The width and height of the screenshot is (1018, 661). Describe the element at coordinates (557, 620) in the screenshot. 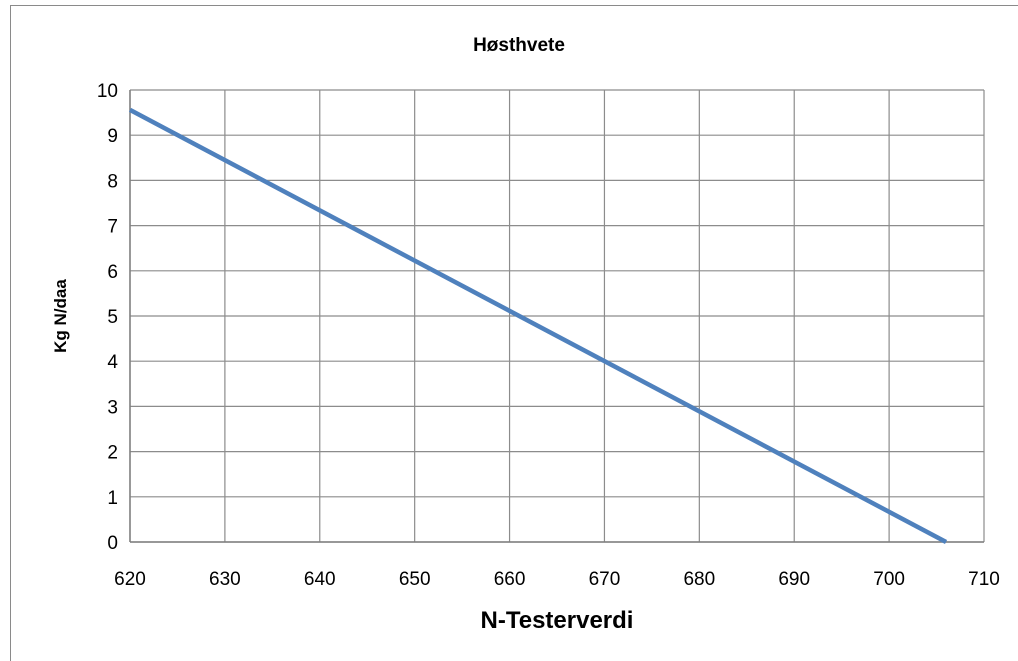

I see `x-axis-label: N-Testerverdi` at that location.